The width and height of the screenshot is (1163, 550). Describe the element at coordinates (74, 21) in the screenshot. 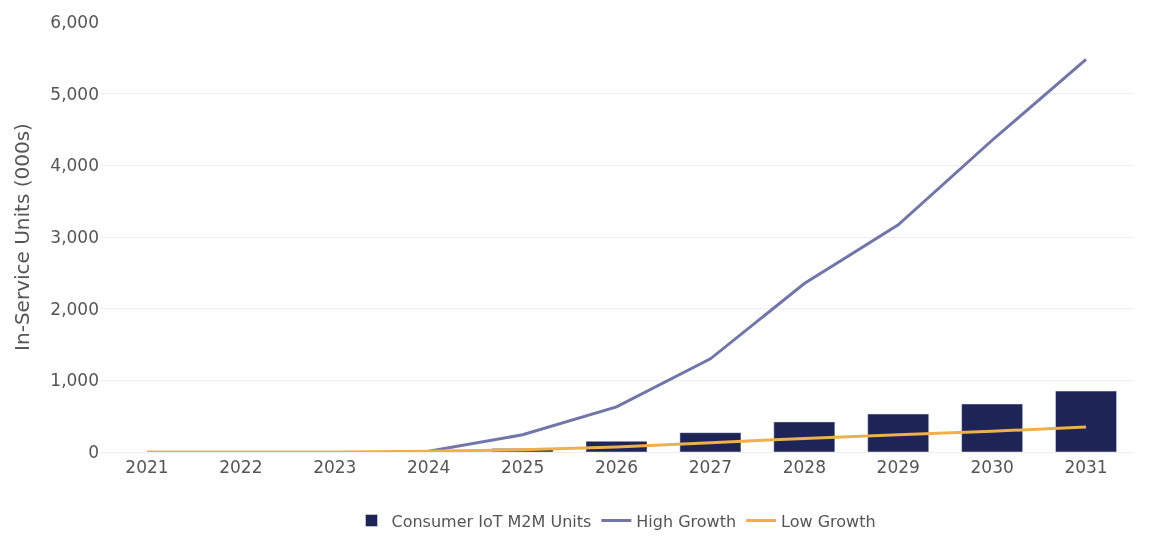

I see `y-tick-label: 6,000` at that location.